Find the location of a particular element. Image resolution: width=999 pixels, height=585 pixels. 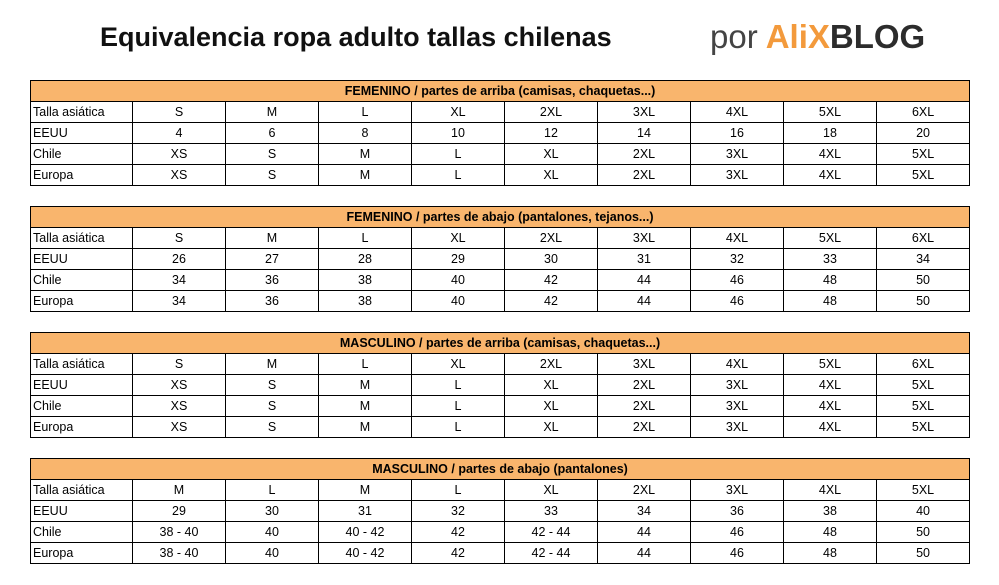

cell: 18 is located at coordinates (830, 133).